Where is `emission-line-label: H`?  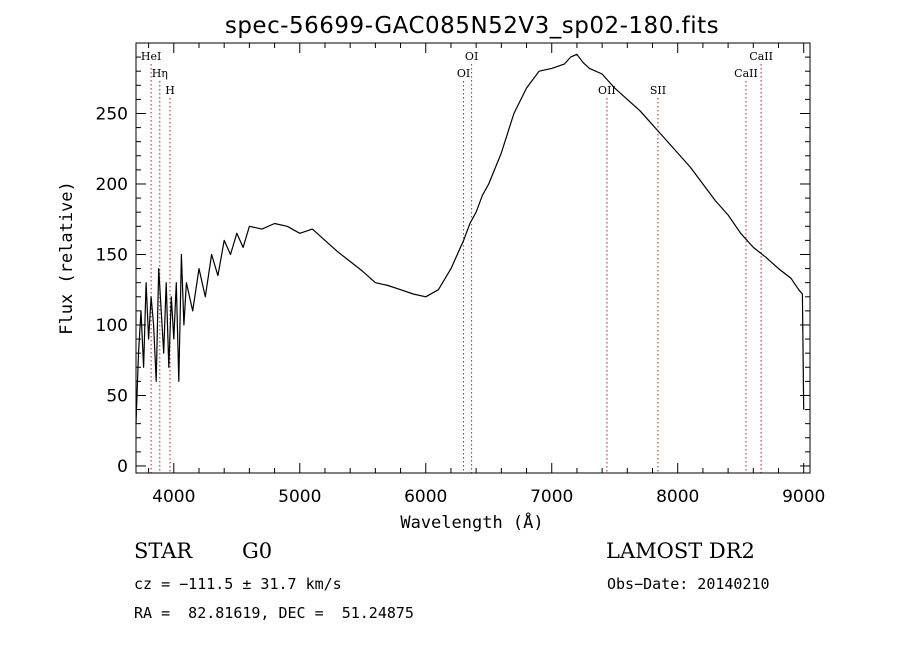 emission-line-label: H is located at coordinates (170, 90).